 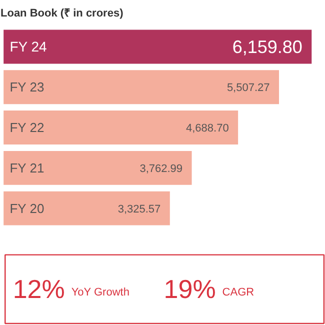 What do you see at coordinates (27, 168) in the screenshot?
I see `y-tick-label: FY 21` at bounding box center [27, 168].